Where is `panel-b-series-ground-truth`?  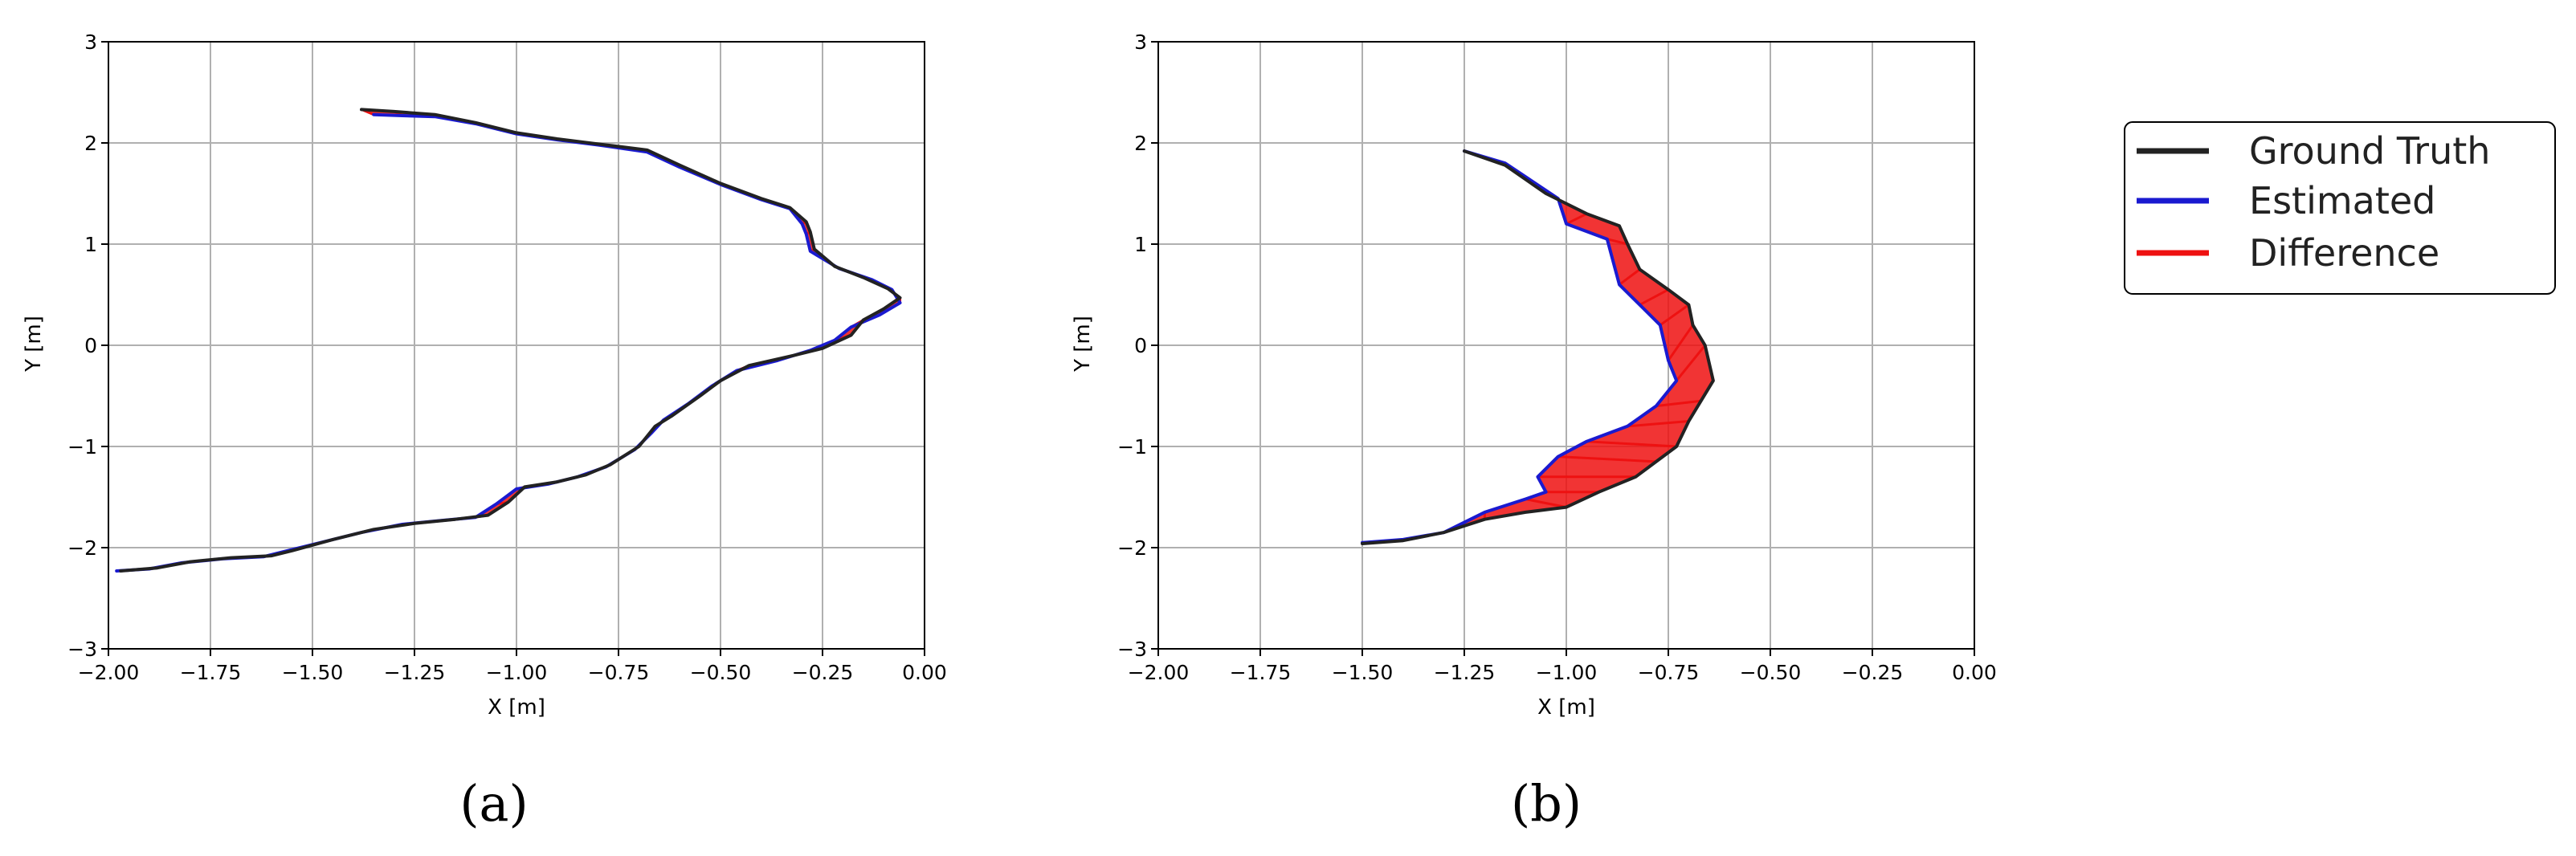
panel-b-series-ground-truth is located at coordinates (1538, 347).